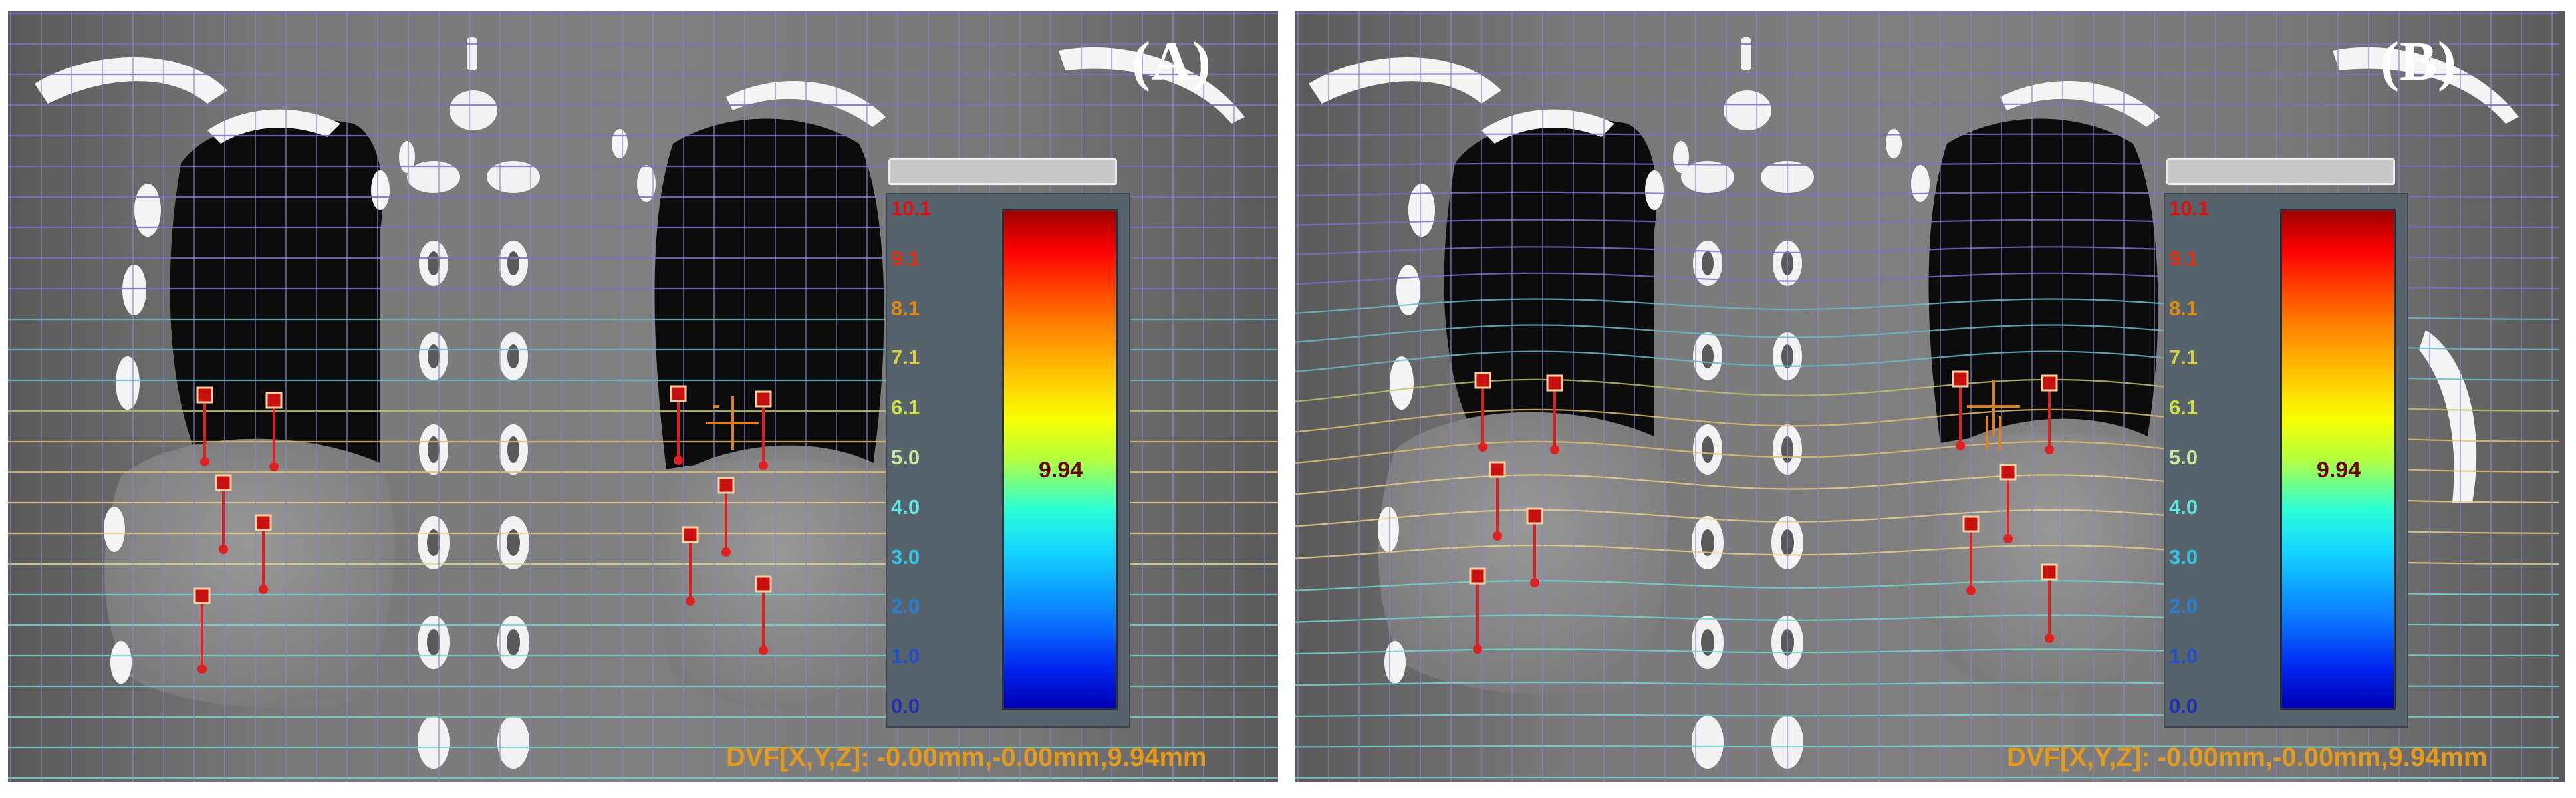 This screenshot has width=2576, height=798. I want to click on panel-label: (A), so click(1172, 61).